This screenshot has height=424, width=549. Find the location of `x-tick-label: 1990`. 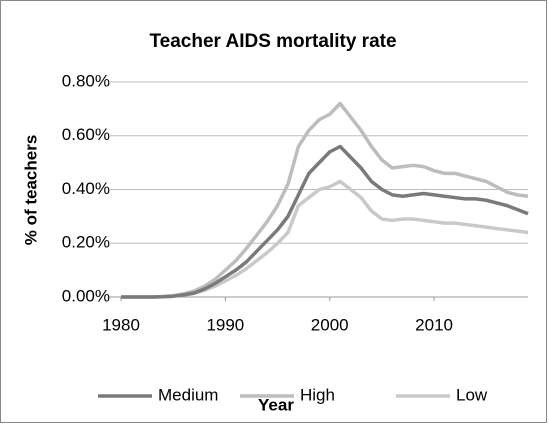

x-tick-label: 1990 is located at coordinates (225, 324).